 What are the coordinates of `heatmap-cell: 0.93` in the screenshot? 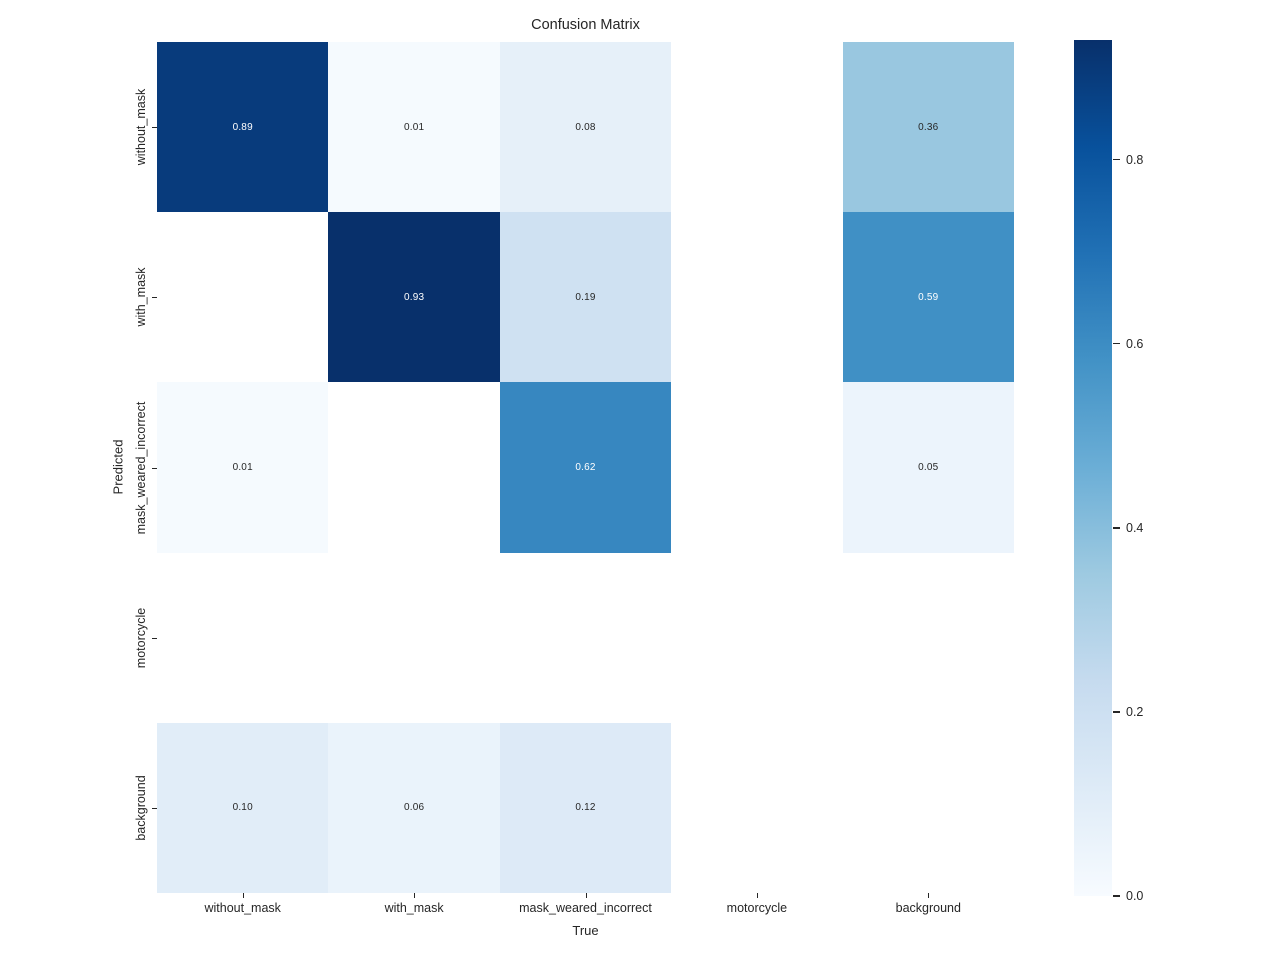 It's located at (414, 297).